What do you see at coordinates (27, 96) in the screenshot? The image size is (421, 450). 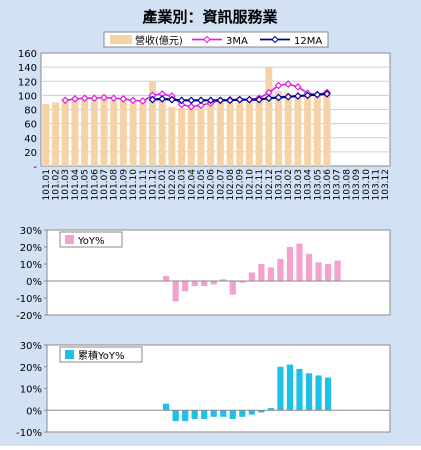 I see `y-tick-label: 100` at bounding box center [27, 96].